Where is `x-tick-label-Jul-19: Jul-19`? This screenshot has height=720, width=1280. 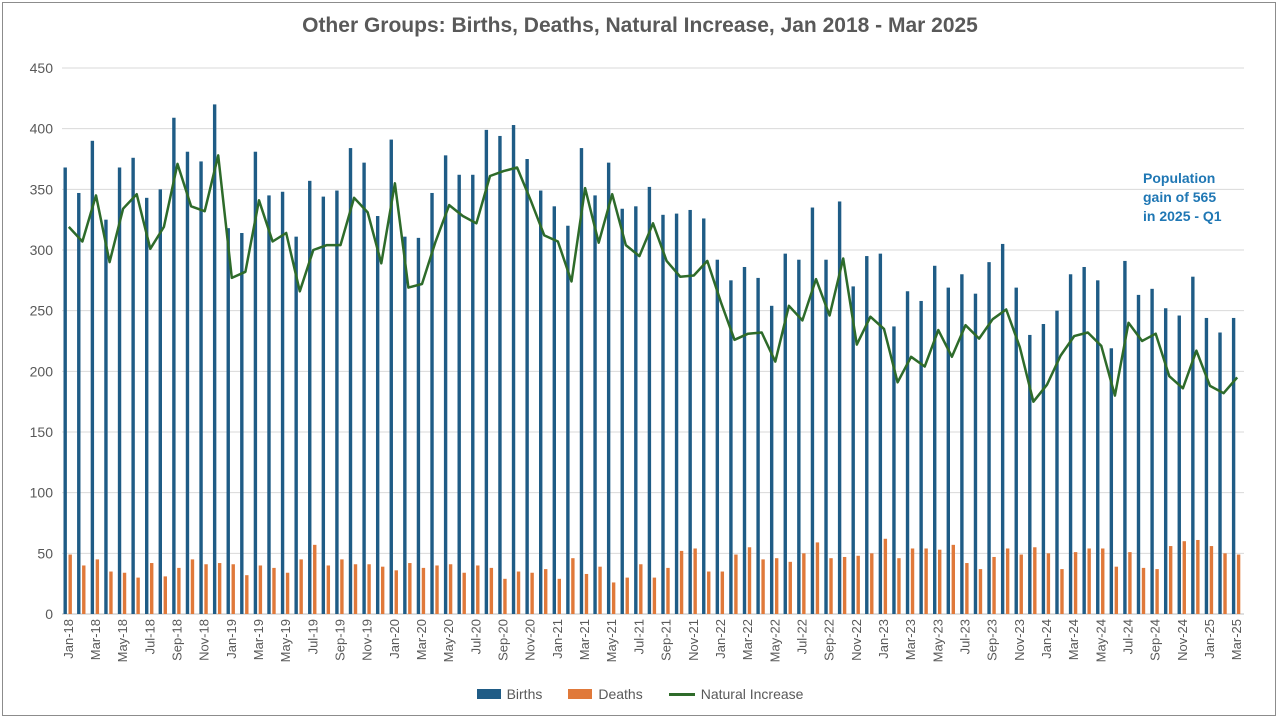 x-tick-label-Jul-19: Jul-19 is located at coordinates (312, 636).